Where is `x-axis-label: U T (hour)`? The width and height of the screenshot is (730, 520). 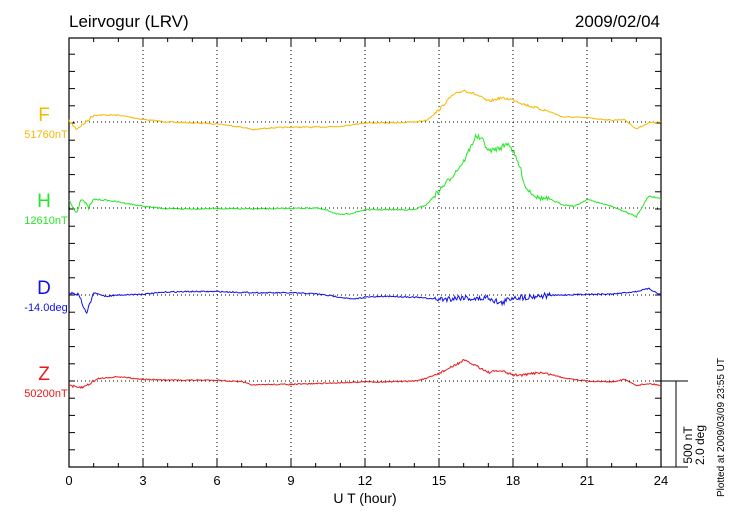
x-axis-label: U T (hour) is located at coordinates (364, 498).